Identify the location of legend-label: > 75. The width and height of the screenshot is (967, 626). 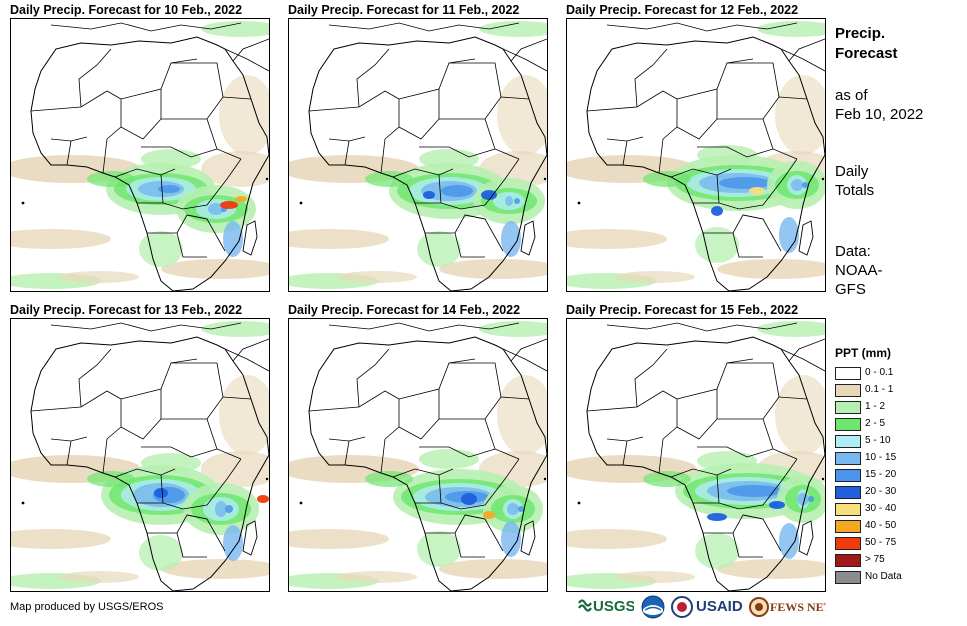
(875, 559).